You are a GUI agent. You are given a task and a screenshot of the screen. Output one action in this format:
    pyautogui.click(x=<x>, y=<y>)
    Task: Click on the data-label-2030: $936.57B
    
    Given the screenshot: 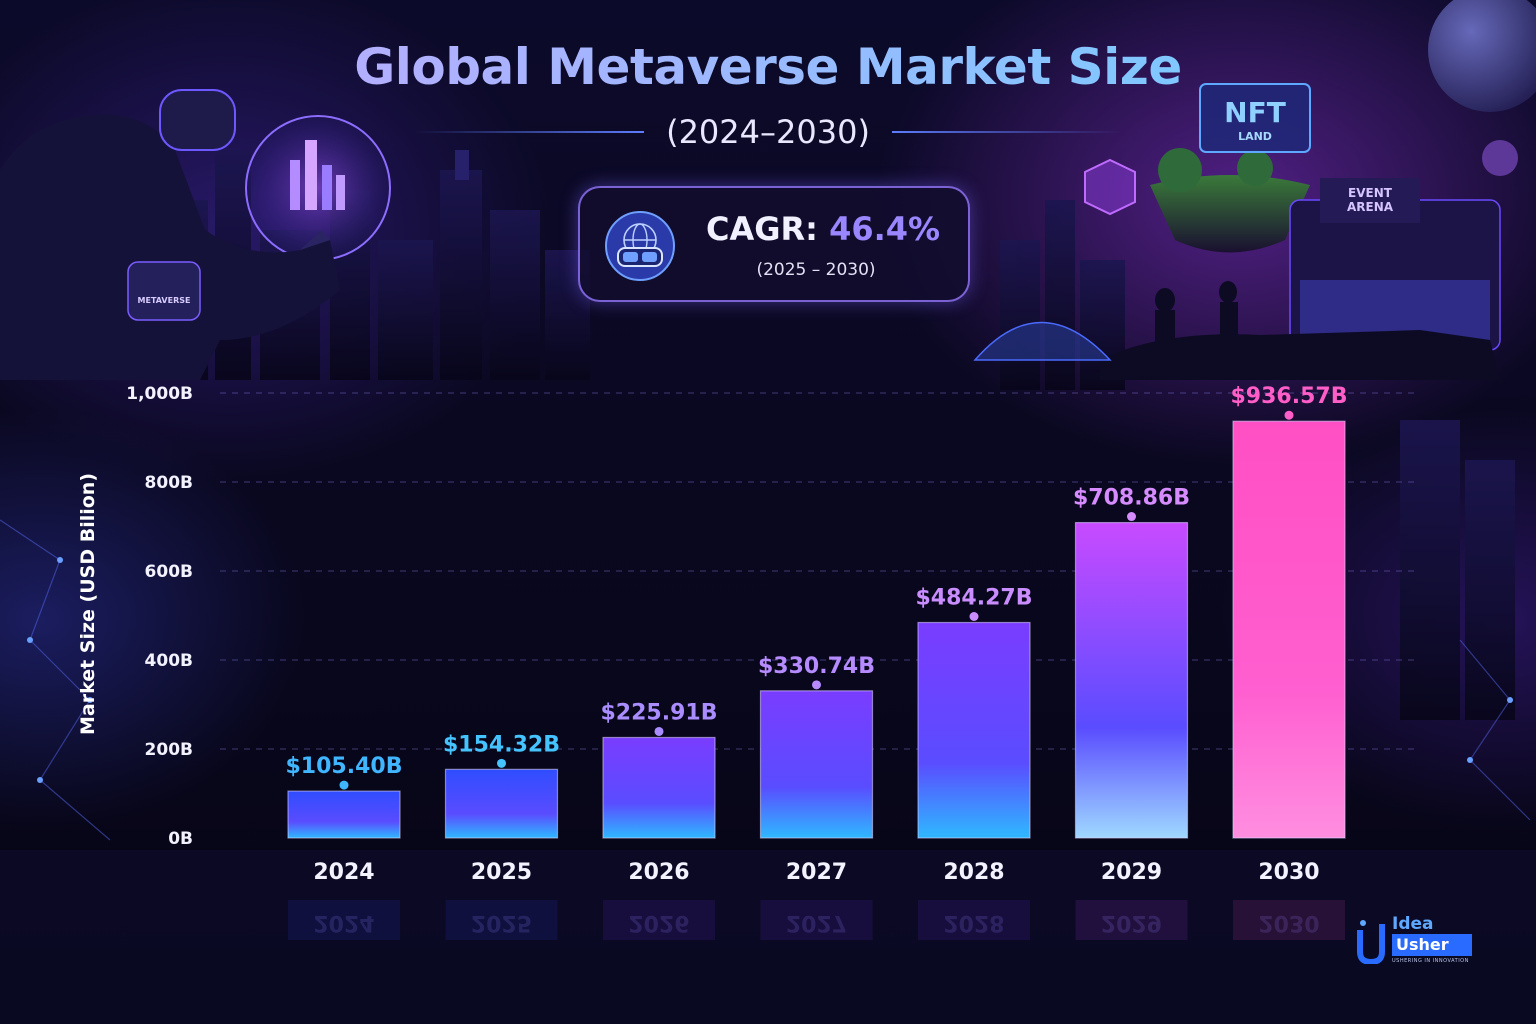 What is the action you would take?
    pyautogui.click(x=1289, y=396)
    